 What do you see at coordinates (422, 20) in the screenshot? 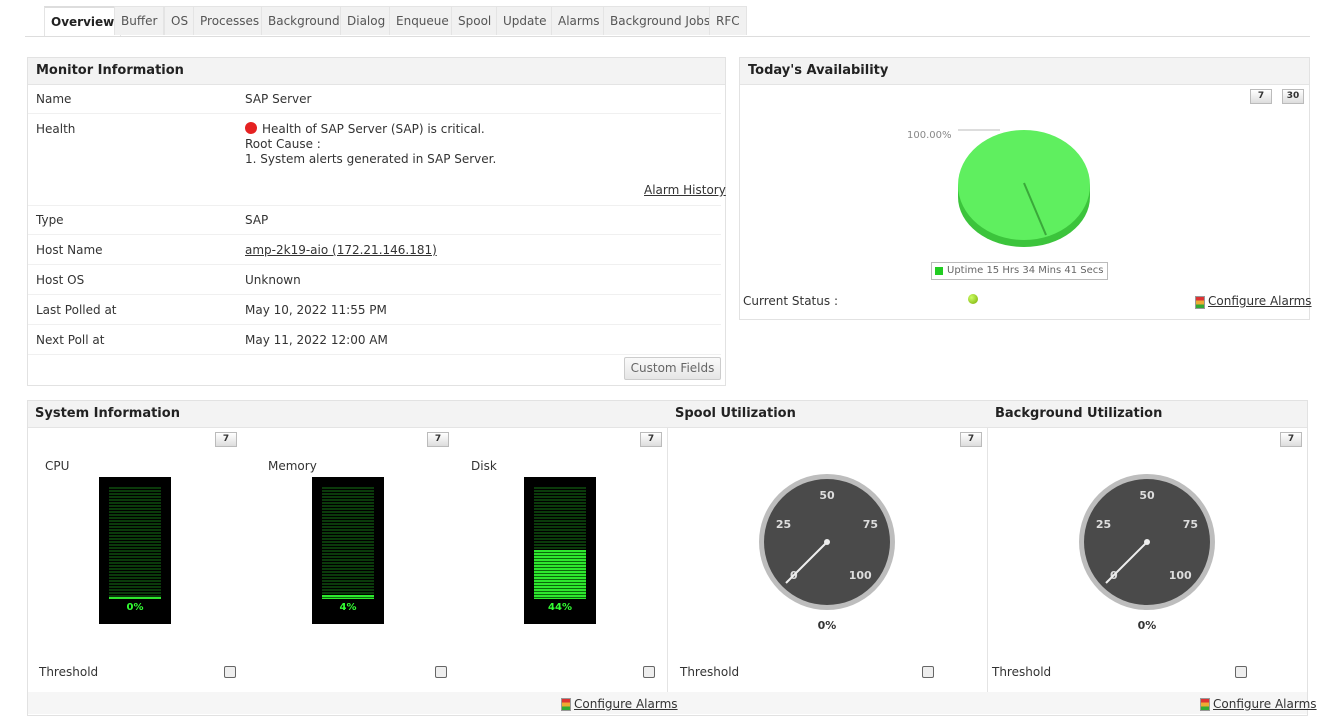
I see `tab: Enqueue` at bounding box center [422, 20].